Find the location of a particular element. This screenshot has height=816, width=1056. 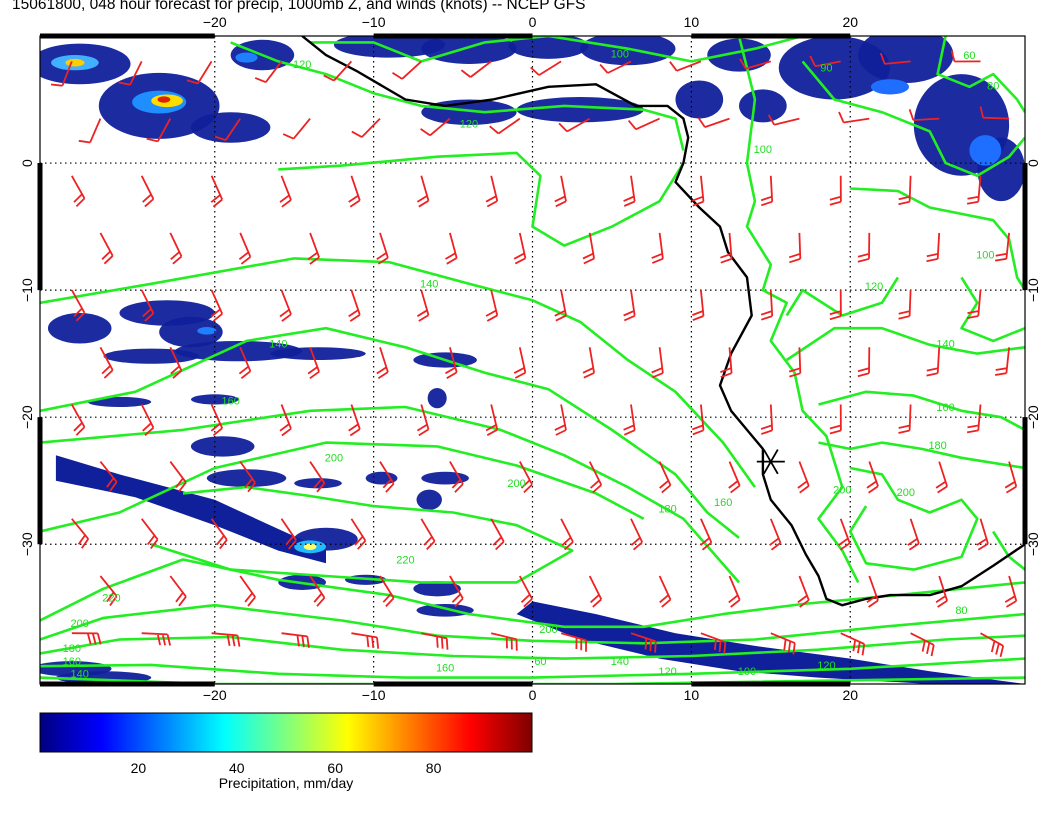

lat-tick-label-right: 0 is located at coordinates (1033, 163).